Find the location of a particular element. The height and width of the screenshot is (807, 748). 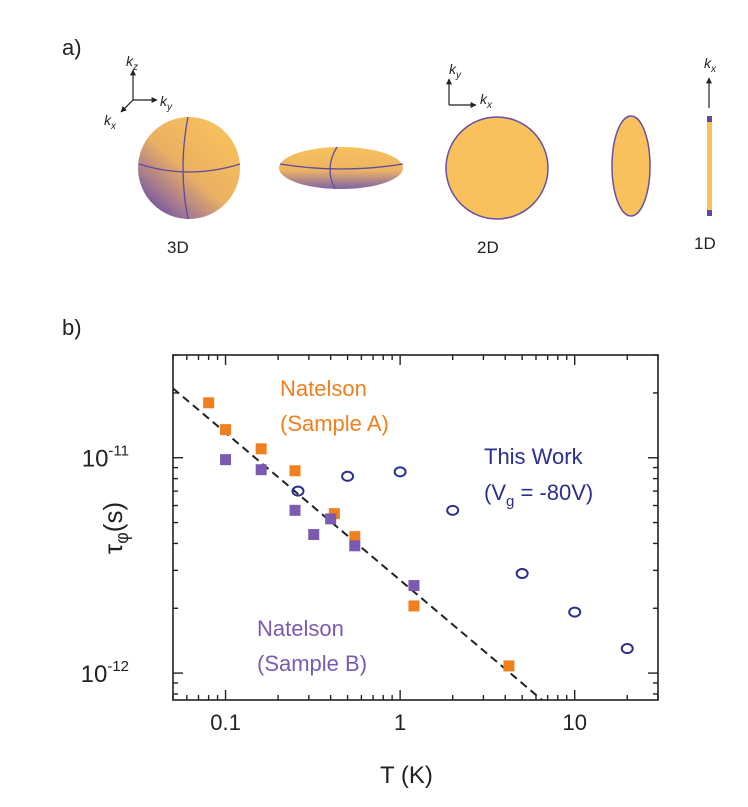

fermi-disk-2d is located at coordinates (497, 168).